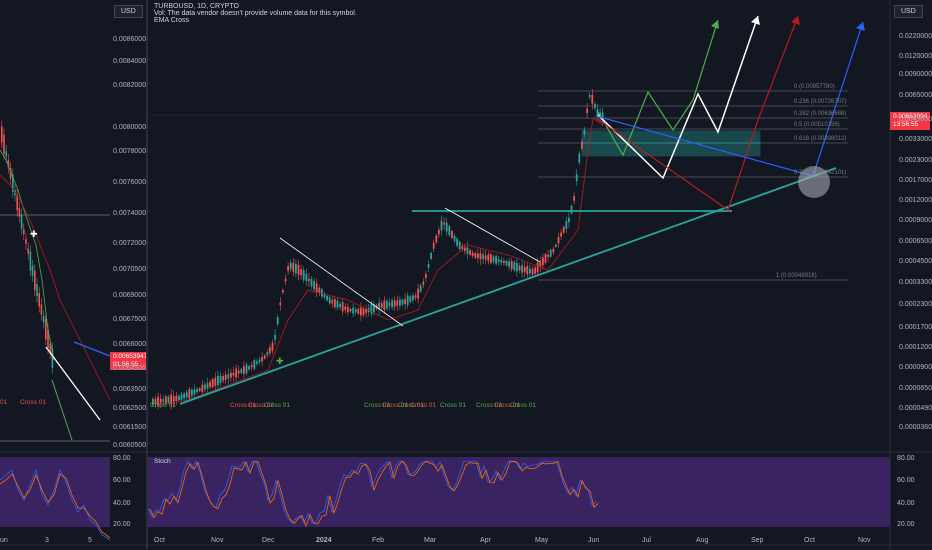  I want to click on fib-level-label: 0.5 (0.00510356), so click(817, 125).